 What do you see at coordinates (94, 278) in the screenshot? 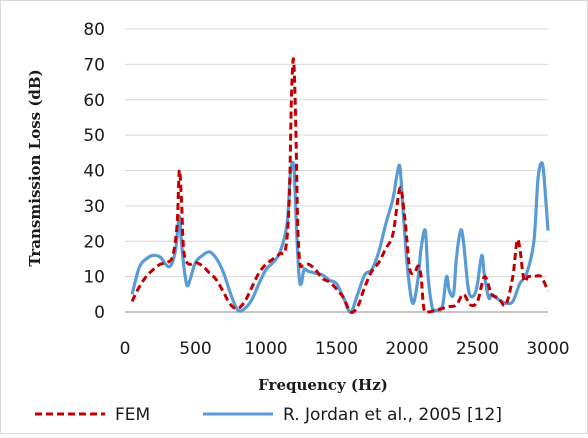
I see `y-tick-label: 10` at bounding box center [94, 278].